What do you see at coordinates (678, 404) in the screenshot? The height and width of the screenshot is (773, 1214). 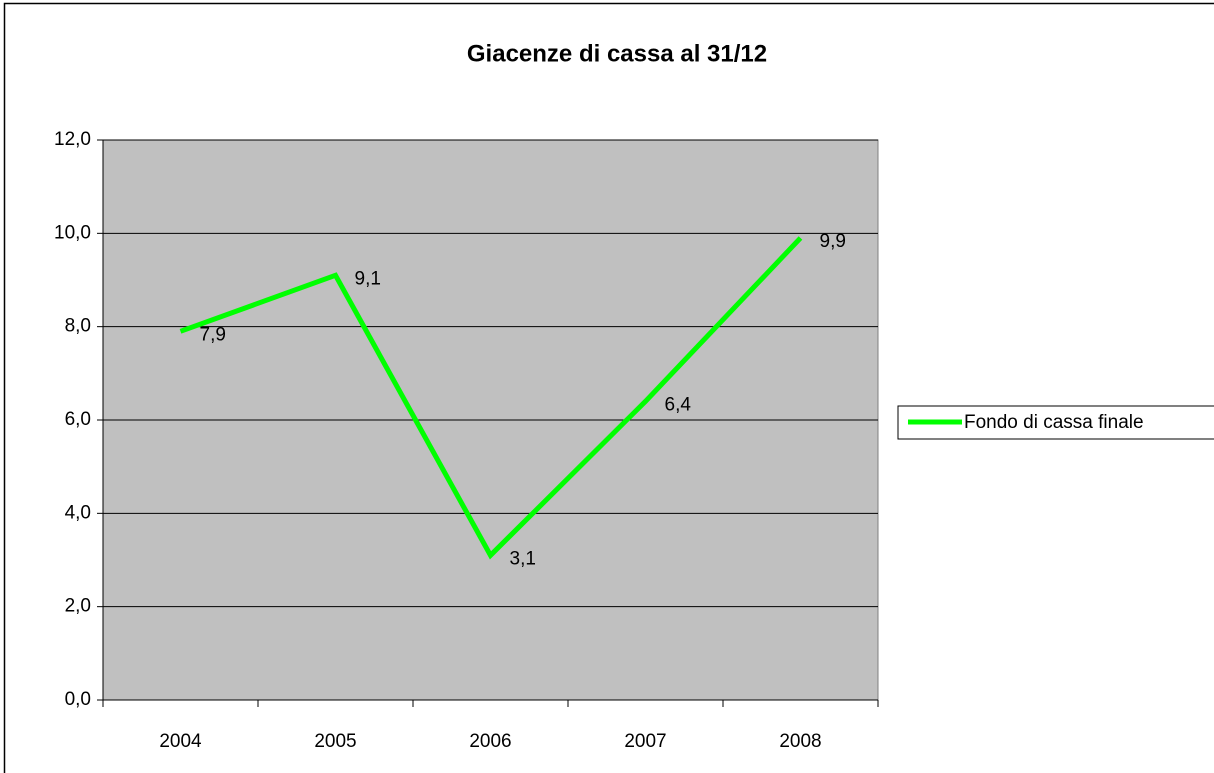 I see `data-label: 6,4` at bounding box center [678, 404].